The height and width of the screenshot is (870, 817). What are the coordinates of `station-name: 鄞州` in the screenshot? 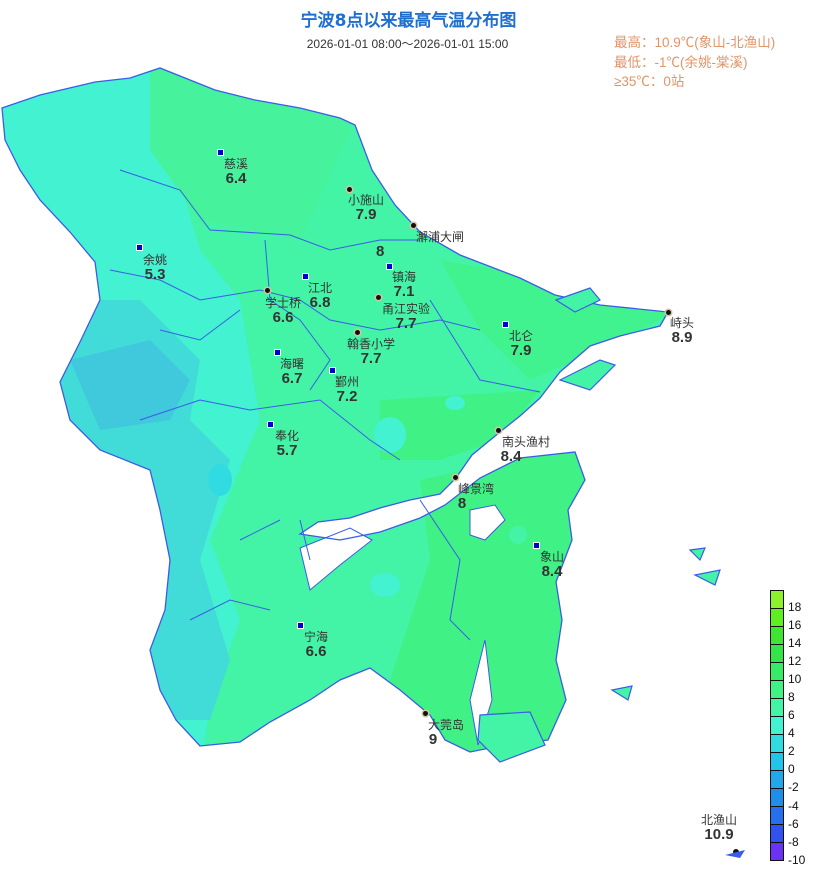 It's located at (347, 382).